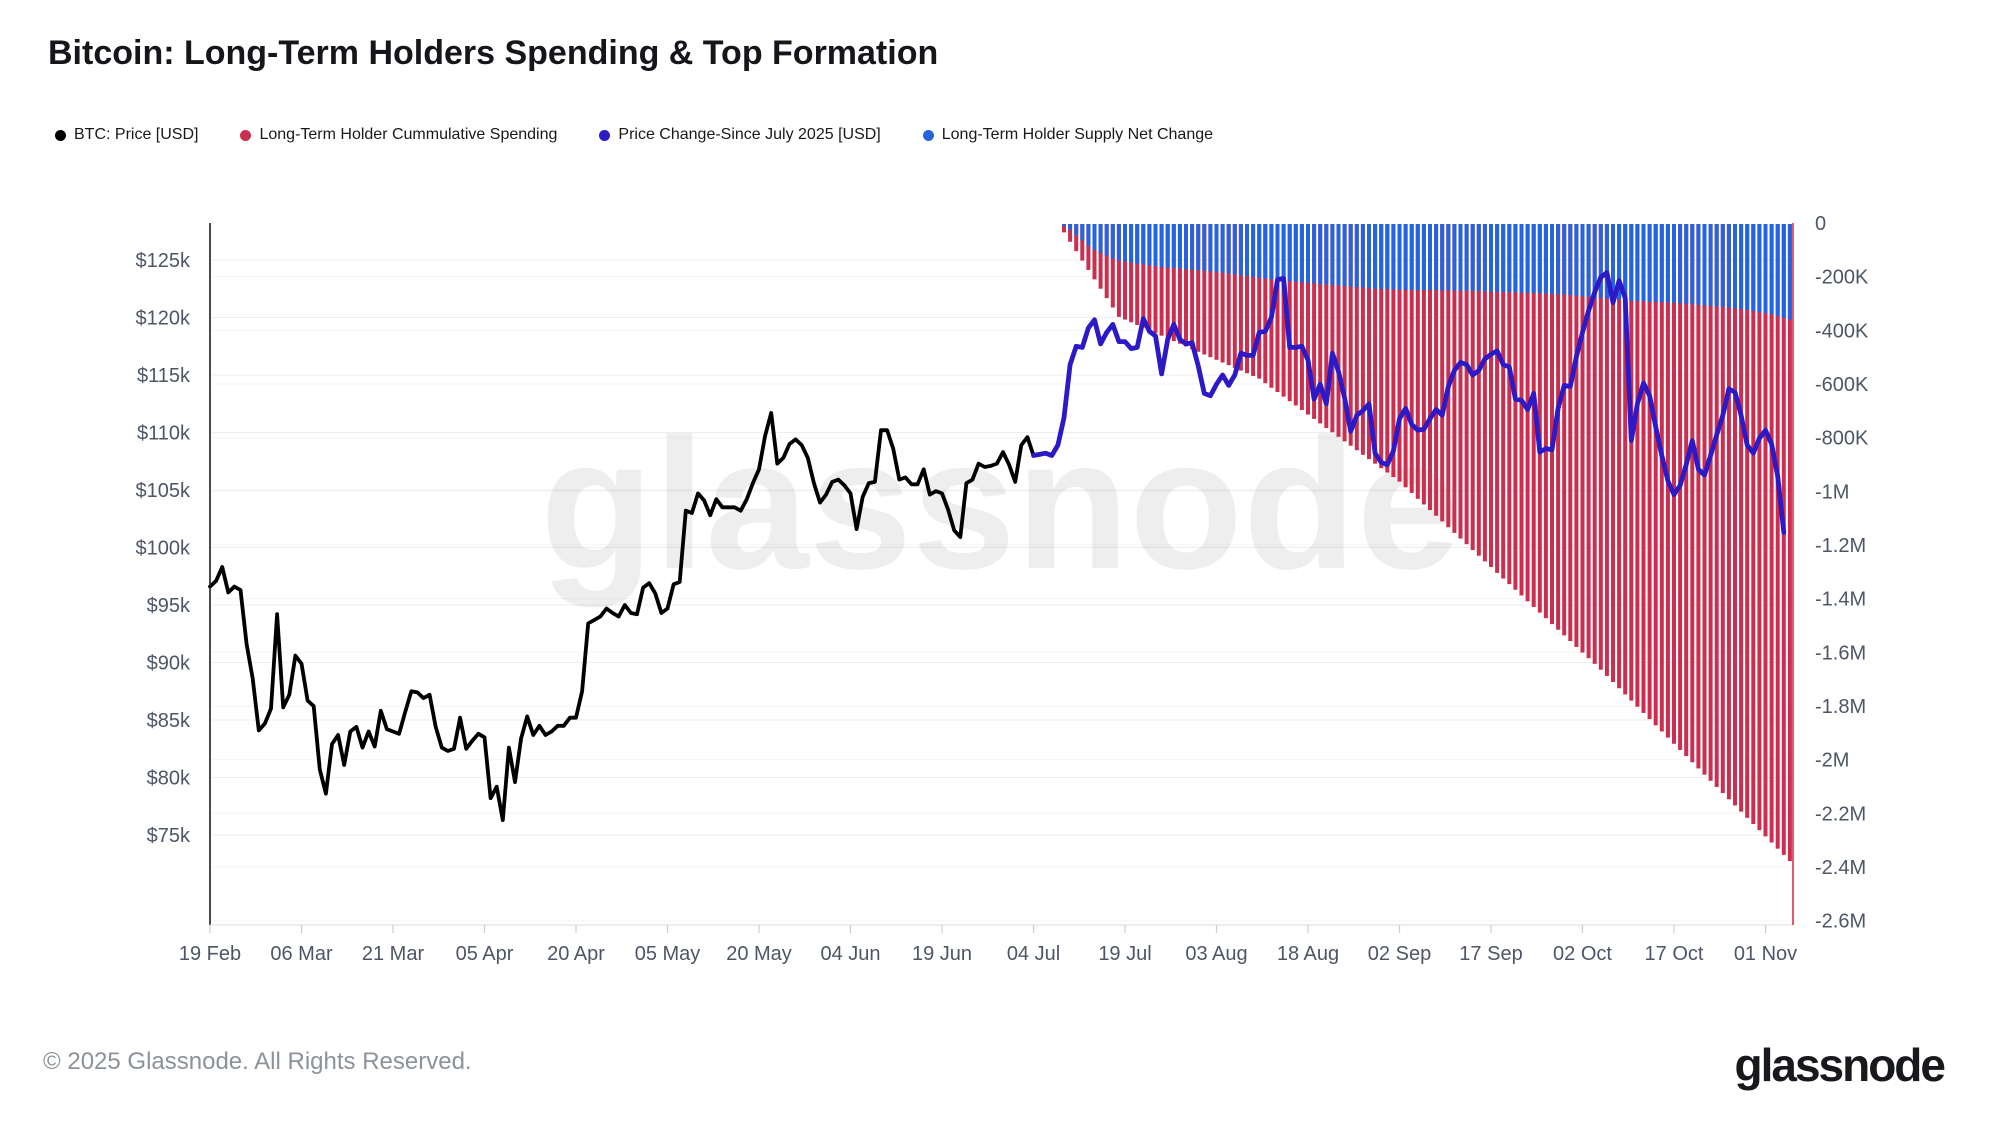 This screenshot has width=2000, height=1125. Describe the element at coordinates (1840, 922) in the screenshot. I see `right-axis-tick-label: -2.6M` at that location.